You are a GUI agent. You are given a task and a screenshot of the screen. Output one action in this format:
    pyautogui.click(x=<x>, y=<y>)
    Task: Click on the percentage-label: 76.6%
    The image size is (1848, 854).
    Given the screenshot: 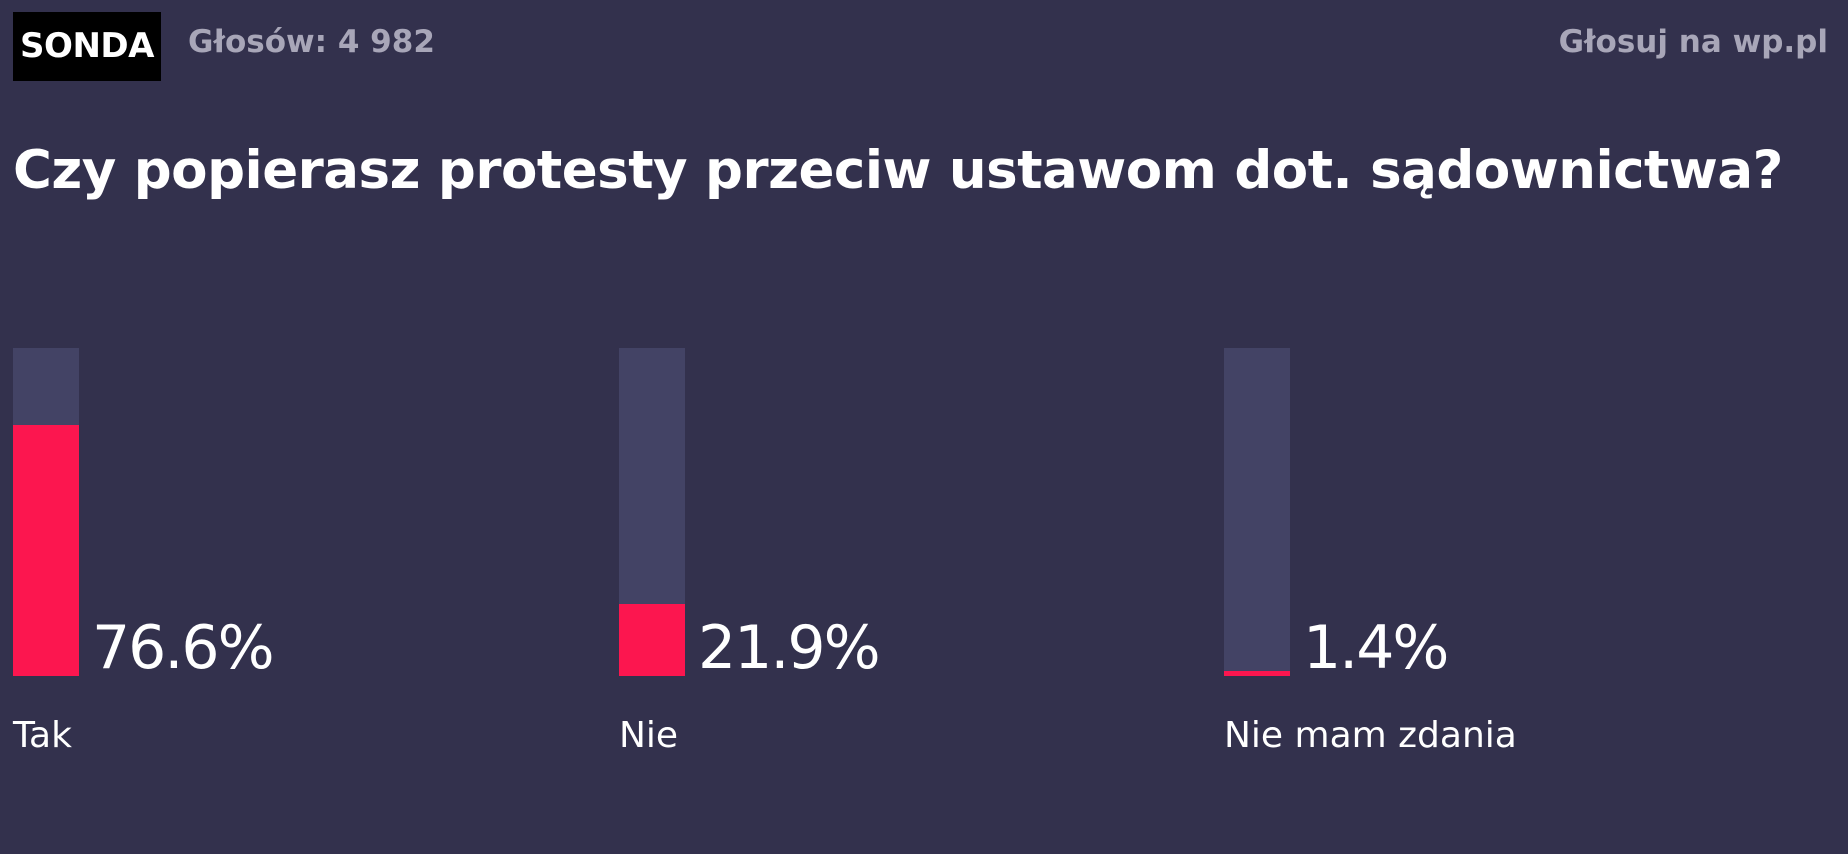 What is the action you would take?
    pyautogui.click(x=183, y=648)
    